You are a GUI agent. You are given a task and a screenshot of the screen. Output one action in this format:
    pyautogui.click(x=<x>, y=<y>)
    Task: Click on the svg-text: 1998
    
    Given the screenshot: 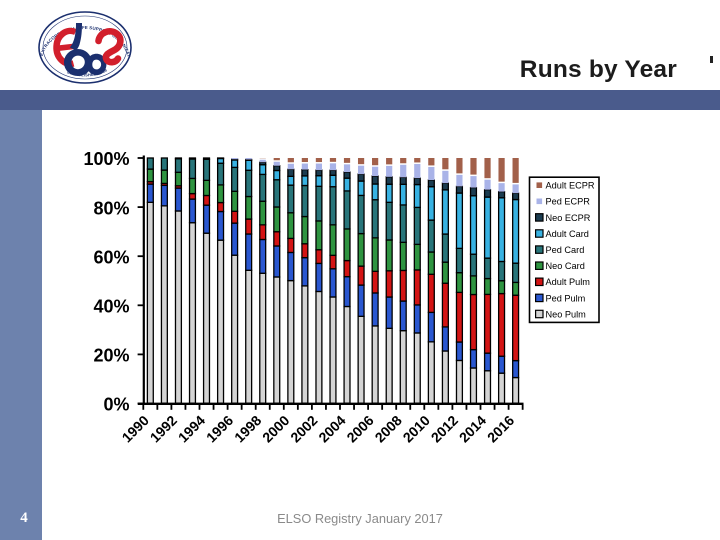 What is the action you would take?
    pyautogui.click(x=247, y=428)
    